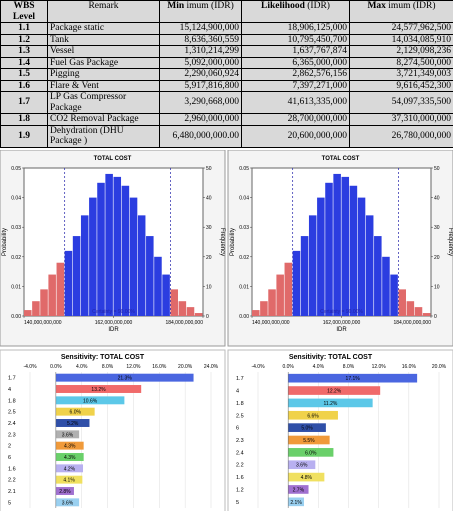 This screenshot has width=453, height=511. Describe the element at coordinates (16, 169) in the screenshot. I see `y-tick-label: 0.05` at that location.